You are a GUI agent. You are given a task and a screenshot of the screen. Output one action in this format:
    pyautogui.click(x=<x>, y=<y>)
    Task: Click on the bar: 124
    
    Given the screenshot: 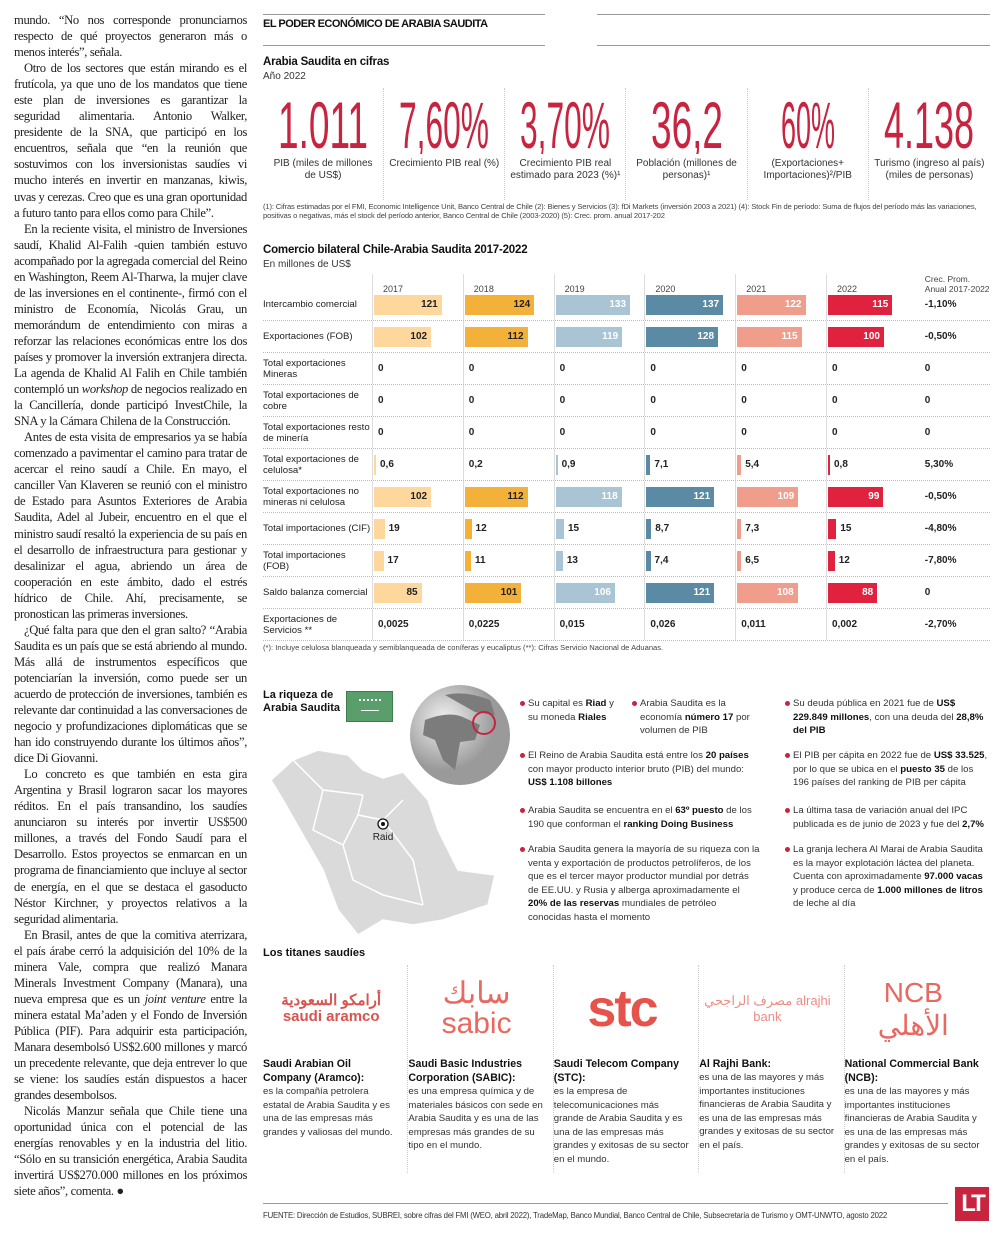 What is the action you would take?
    pyautogui.click(x=499, y=304)
    